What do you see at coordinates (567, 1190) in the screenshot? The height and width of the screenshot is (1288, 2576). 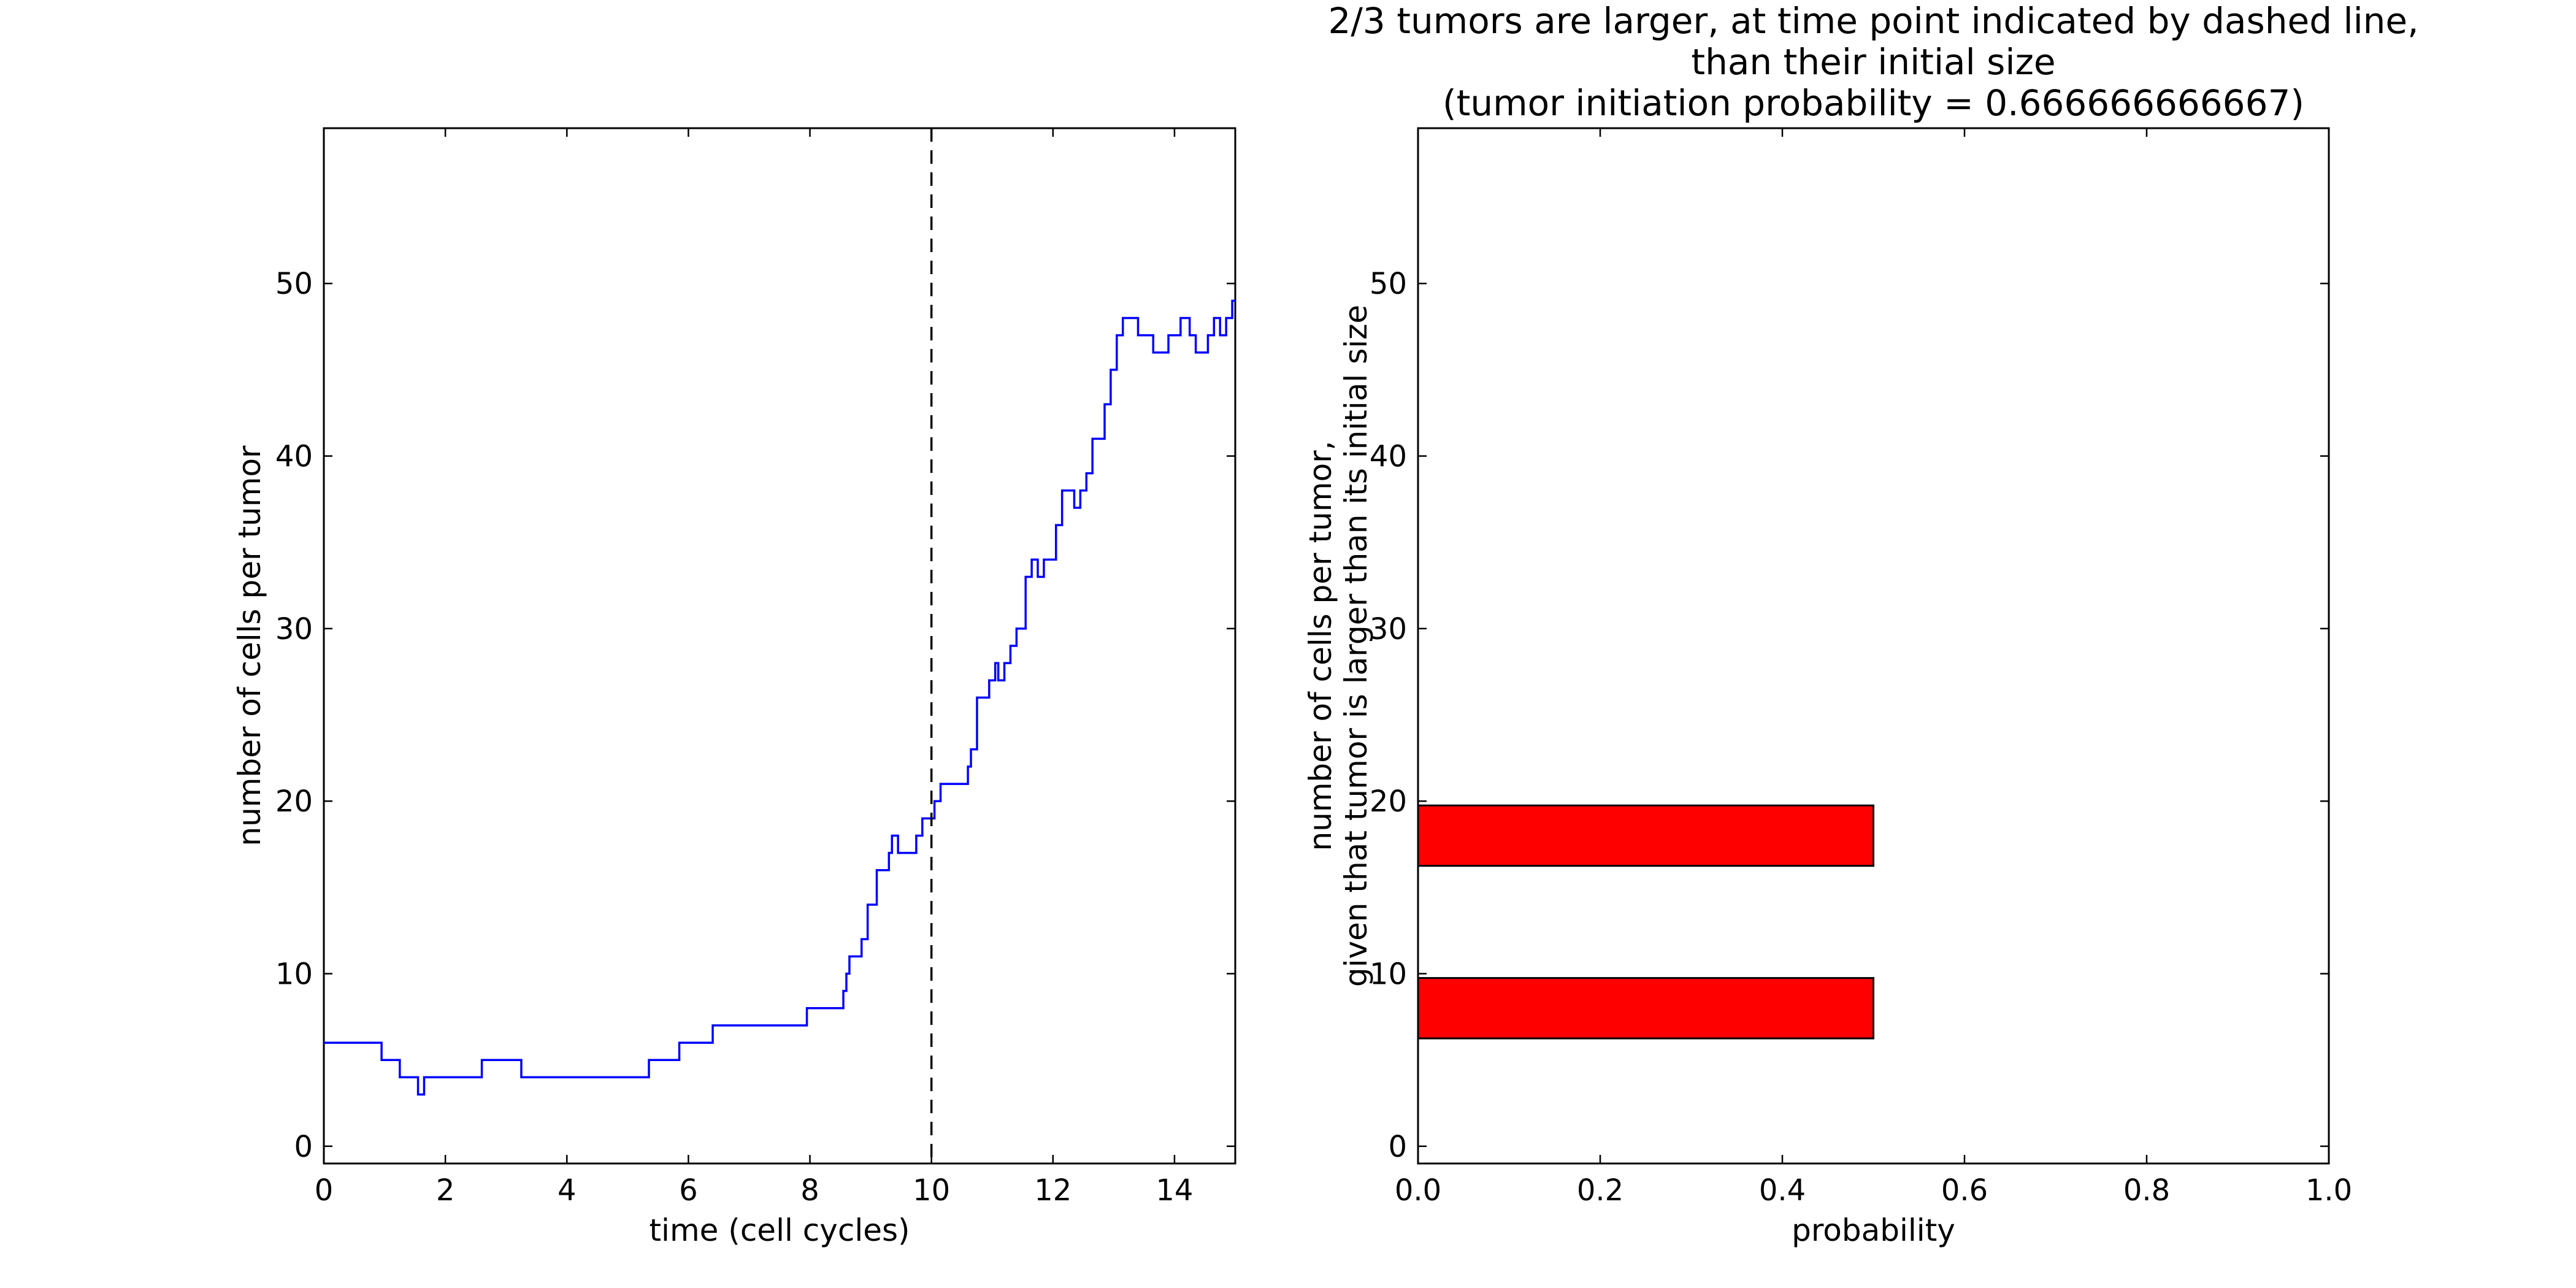 I see `left-x-tick-label: 4` at bounding box center [567, 1190].